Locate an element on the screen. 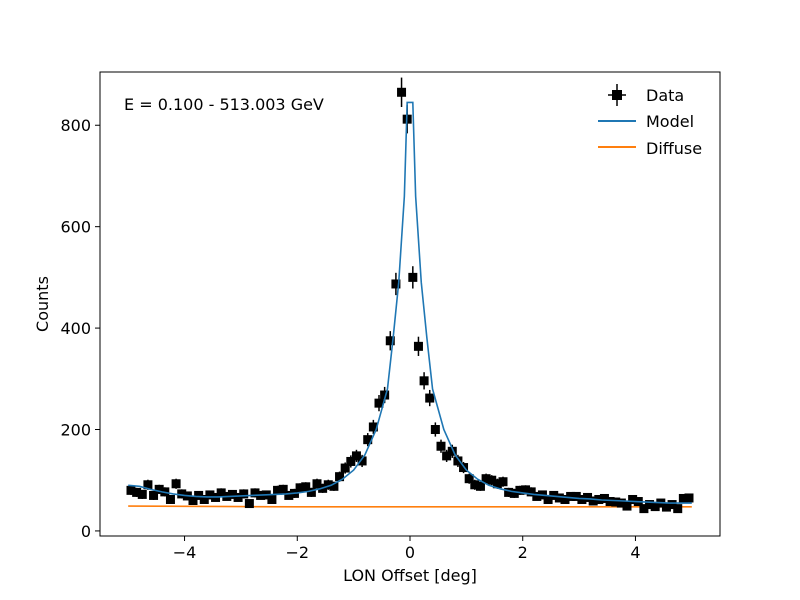 The image size is (800, 600). y-tick-label: 600 is located at coordinates (75, 227).